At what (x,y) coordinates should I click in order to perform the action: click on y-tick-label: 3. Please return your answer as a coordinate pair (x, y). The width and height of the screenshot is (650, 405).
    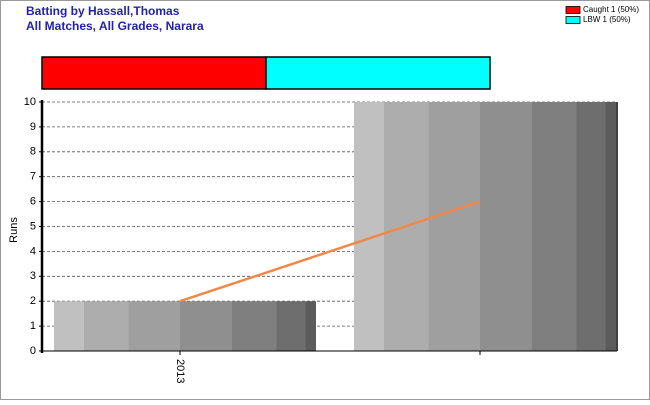
    Looking at the image, I should click on (33, 276).